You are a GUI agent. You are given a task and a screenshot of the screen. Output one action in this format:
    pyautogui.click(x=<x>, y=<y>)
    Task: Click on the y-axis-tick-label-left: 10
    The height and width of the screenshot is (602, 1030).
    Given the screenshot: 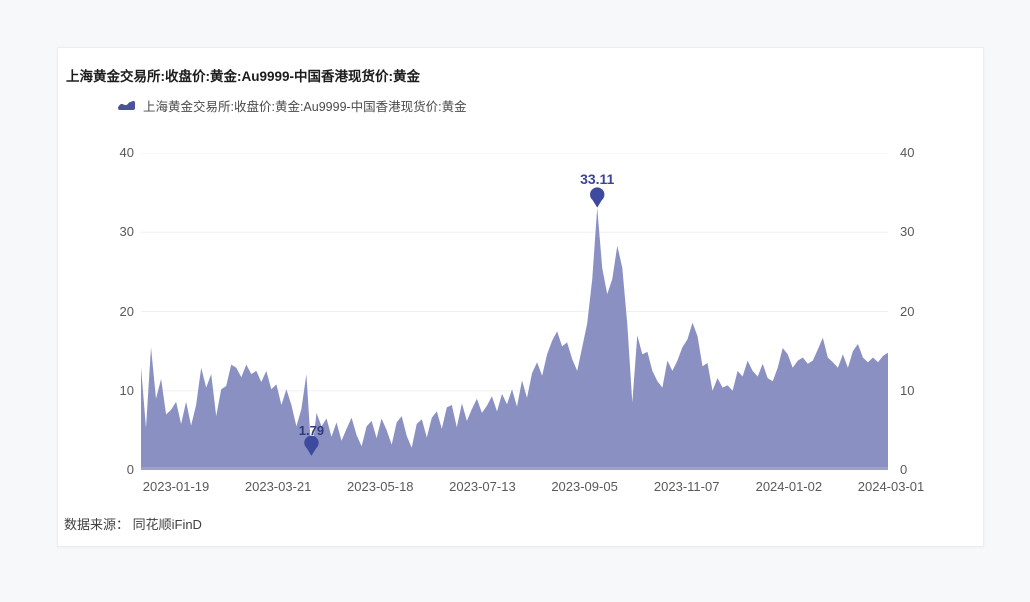 What is the action you would take?
    pyautogui.click(x=126, y=390)
    